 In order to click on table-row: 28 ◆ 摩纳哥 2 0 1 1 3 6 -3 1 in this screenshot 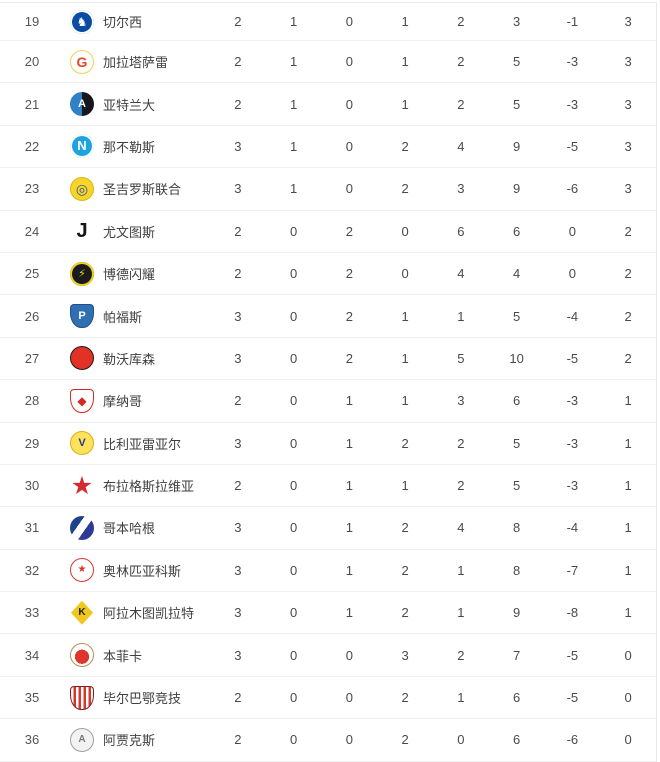, I will do `click(328, 401)`.